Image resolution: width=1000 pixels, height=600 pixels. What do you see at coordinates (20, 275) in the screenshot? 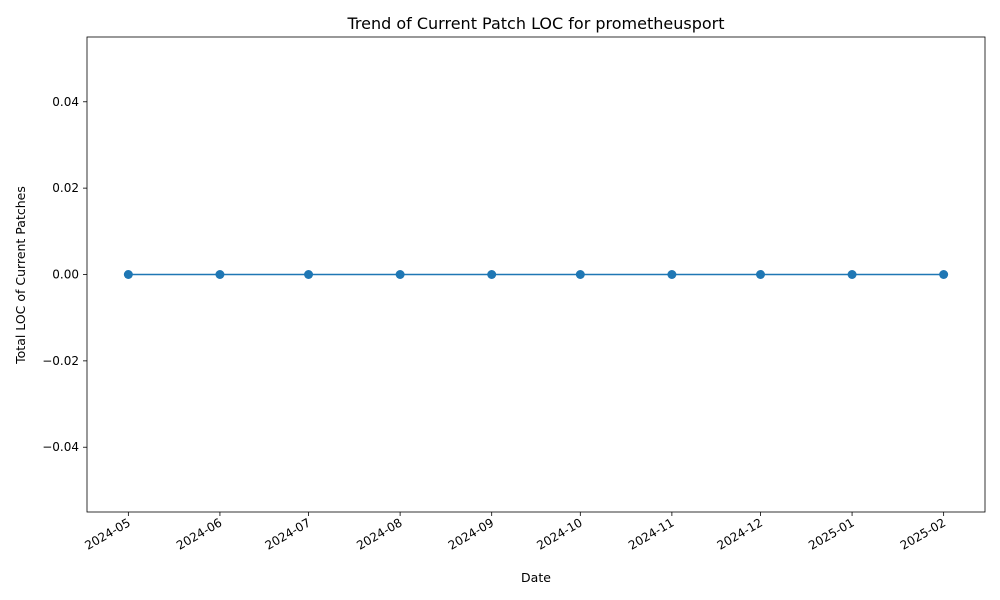
I see `y-axis-label: Total LOC of Current Patches` at bounding box center [20, 275].